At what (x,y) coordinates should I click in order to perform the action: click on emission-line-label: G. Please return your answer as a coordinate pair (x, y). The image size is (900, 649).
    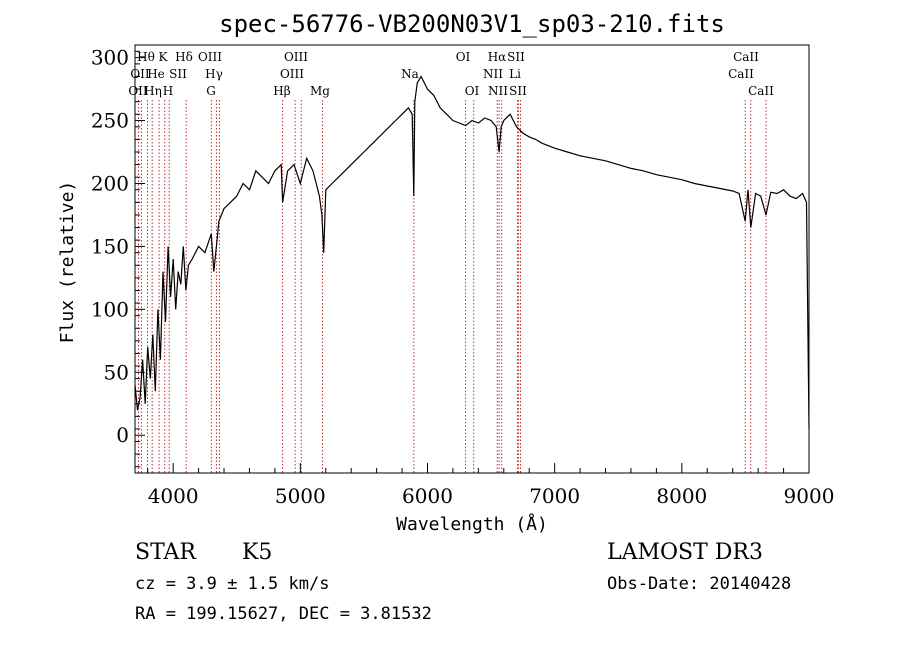
    Looking at the image, I should click on (211, 91).